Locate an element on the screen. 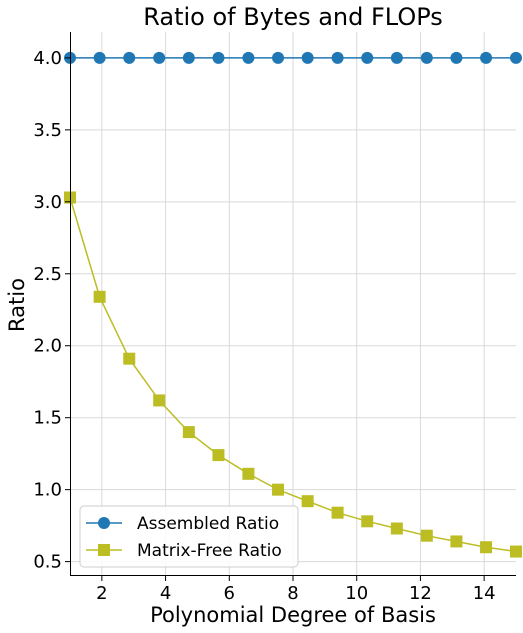 The width and height of the screenshot is (523, 633). y-tick-label: 0.5 is located at coordinates (47, 562).